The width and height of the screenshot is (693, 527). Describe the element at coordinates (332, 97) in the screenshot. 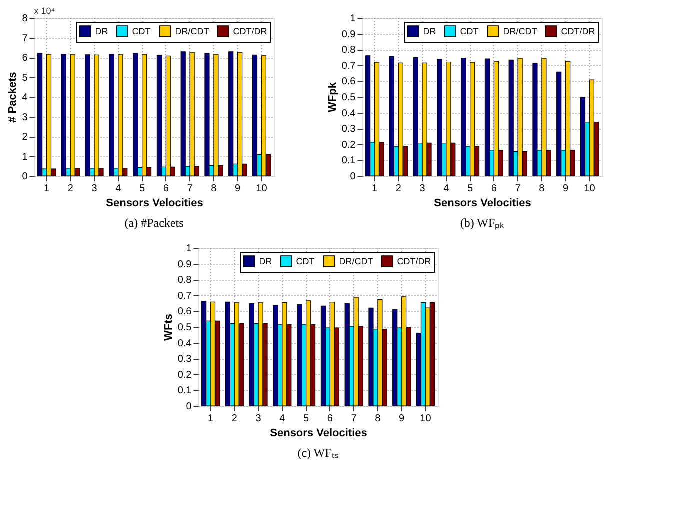

I see `y-axis-title: WFpk` at that location.